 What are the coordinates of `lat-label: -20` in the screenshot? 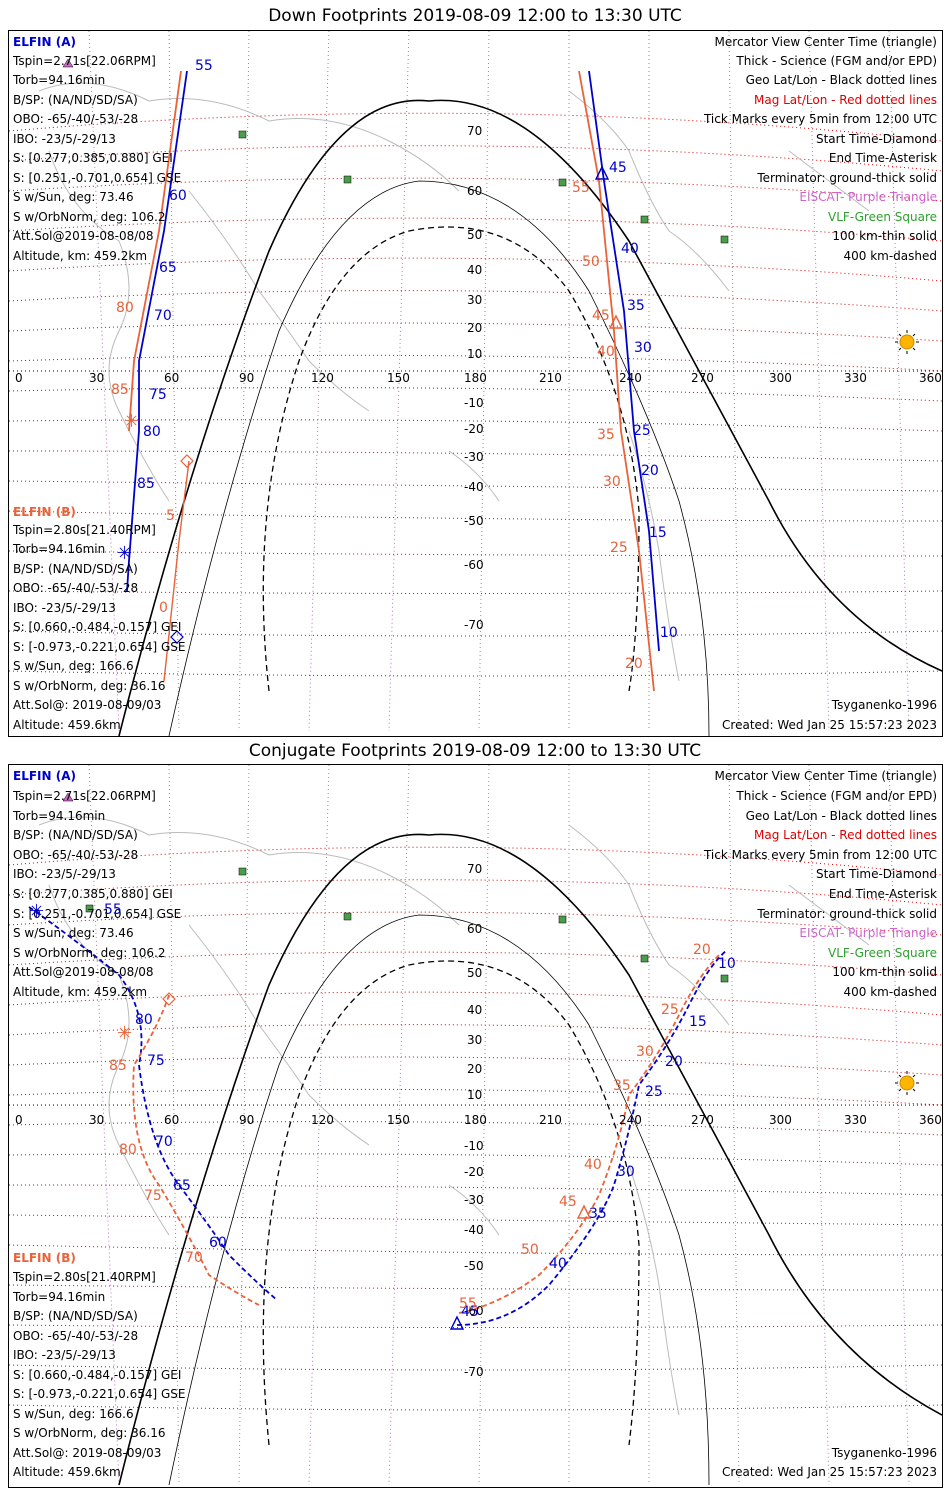 It's located at (474, 1172).